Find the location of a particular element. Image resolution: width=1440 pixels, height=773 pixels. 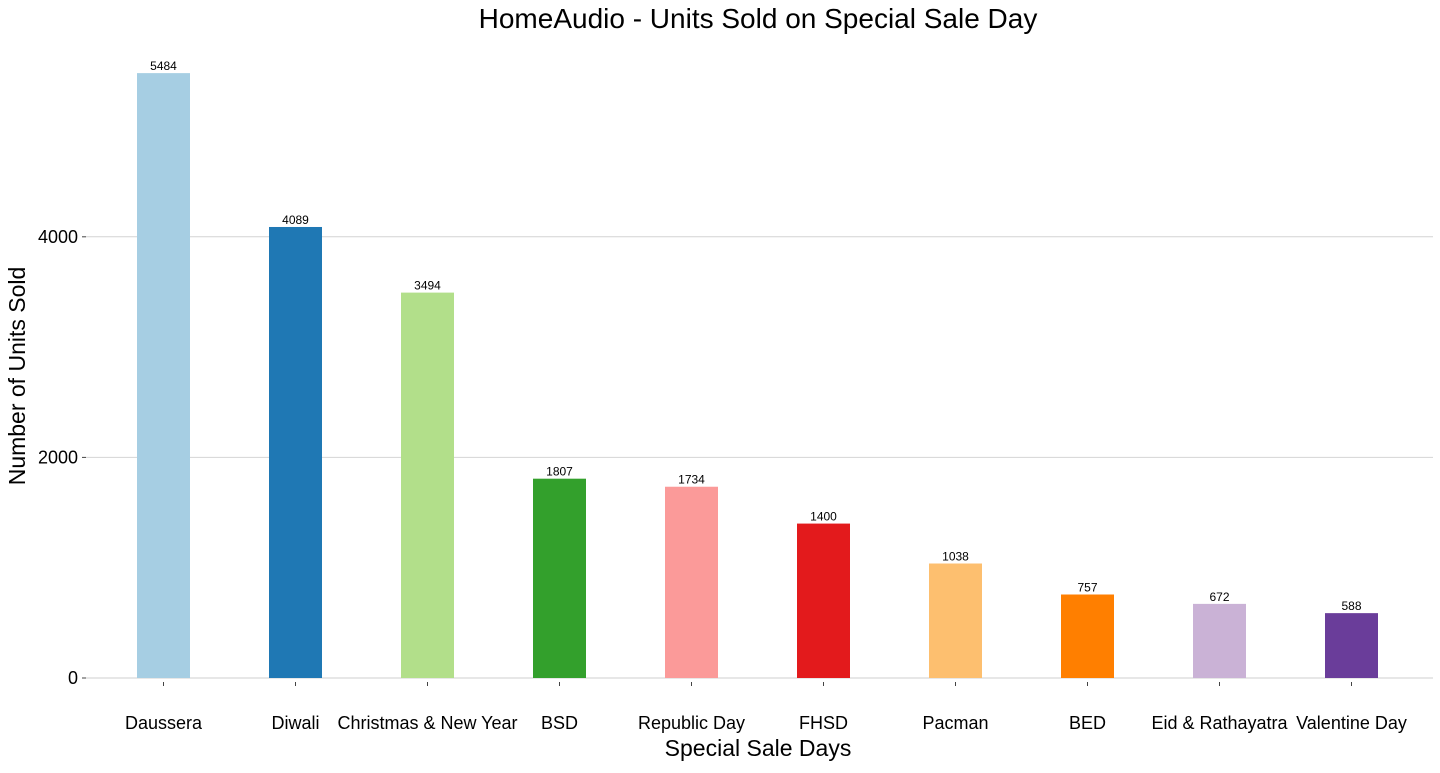

x-tick-label: Christmas & New Year is located at coordinates (427, 723).